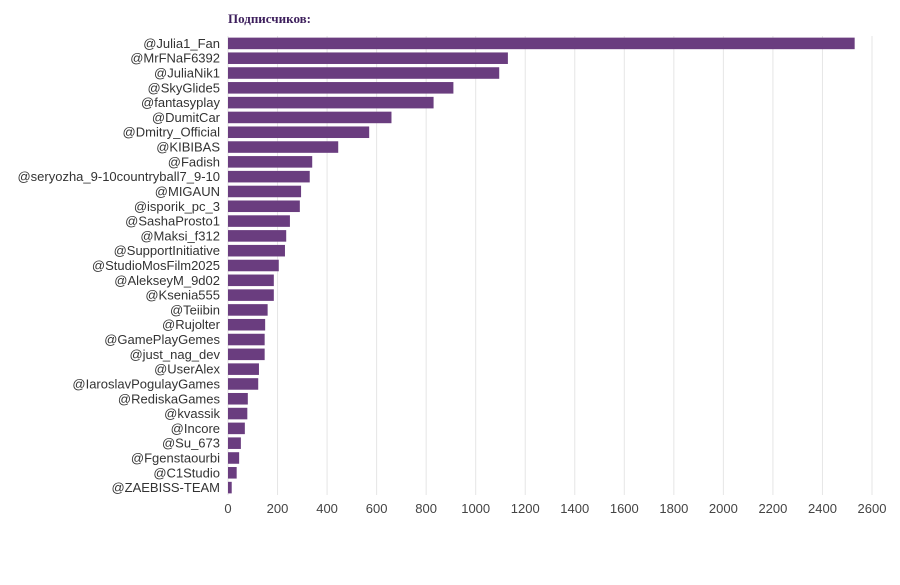 This screenshot has height=585, width=900. I want to click on category-label: @RediskaGames, so click(169, 398).